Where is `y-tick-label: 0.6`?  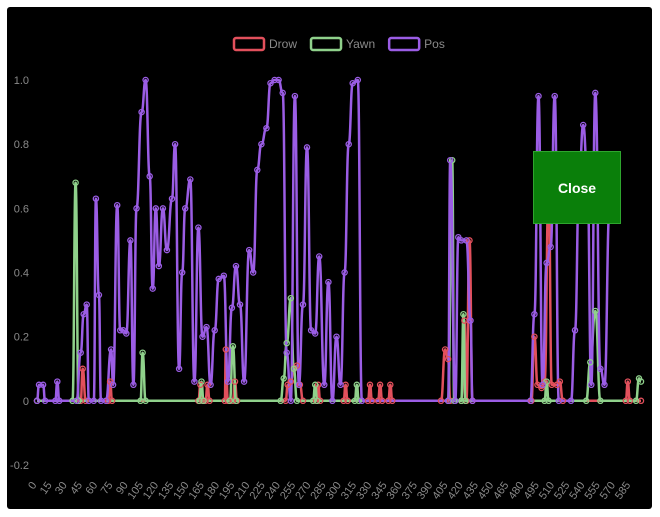 y-tick-label: 0.6 is located at coordinates (21, 209).